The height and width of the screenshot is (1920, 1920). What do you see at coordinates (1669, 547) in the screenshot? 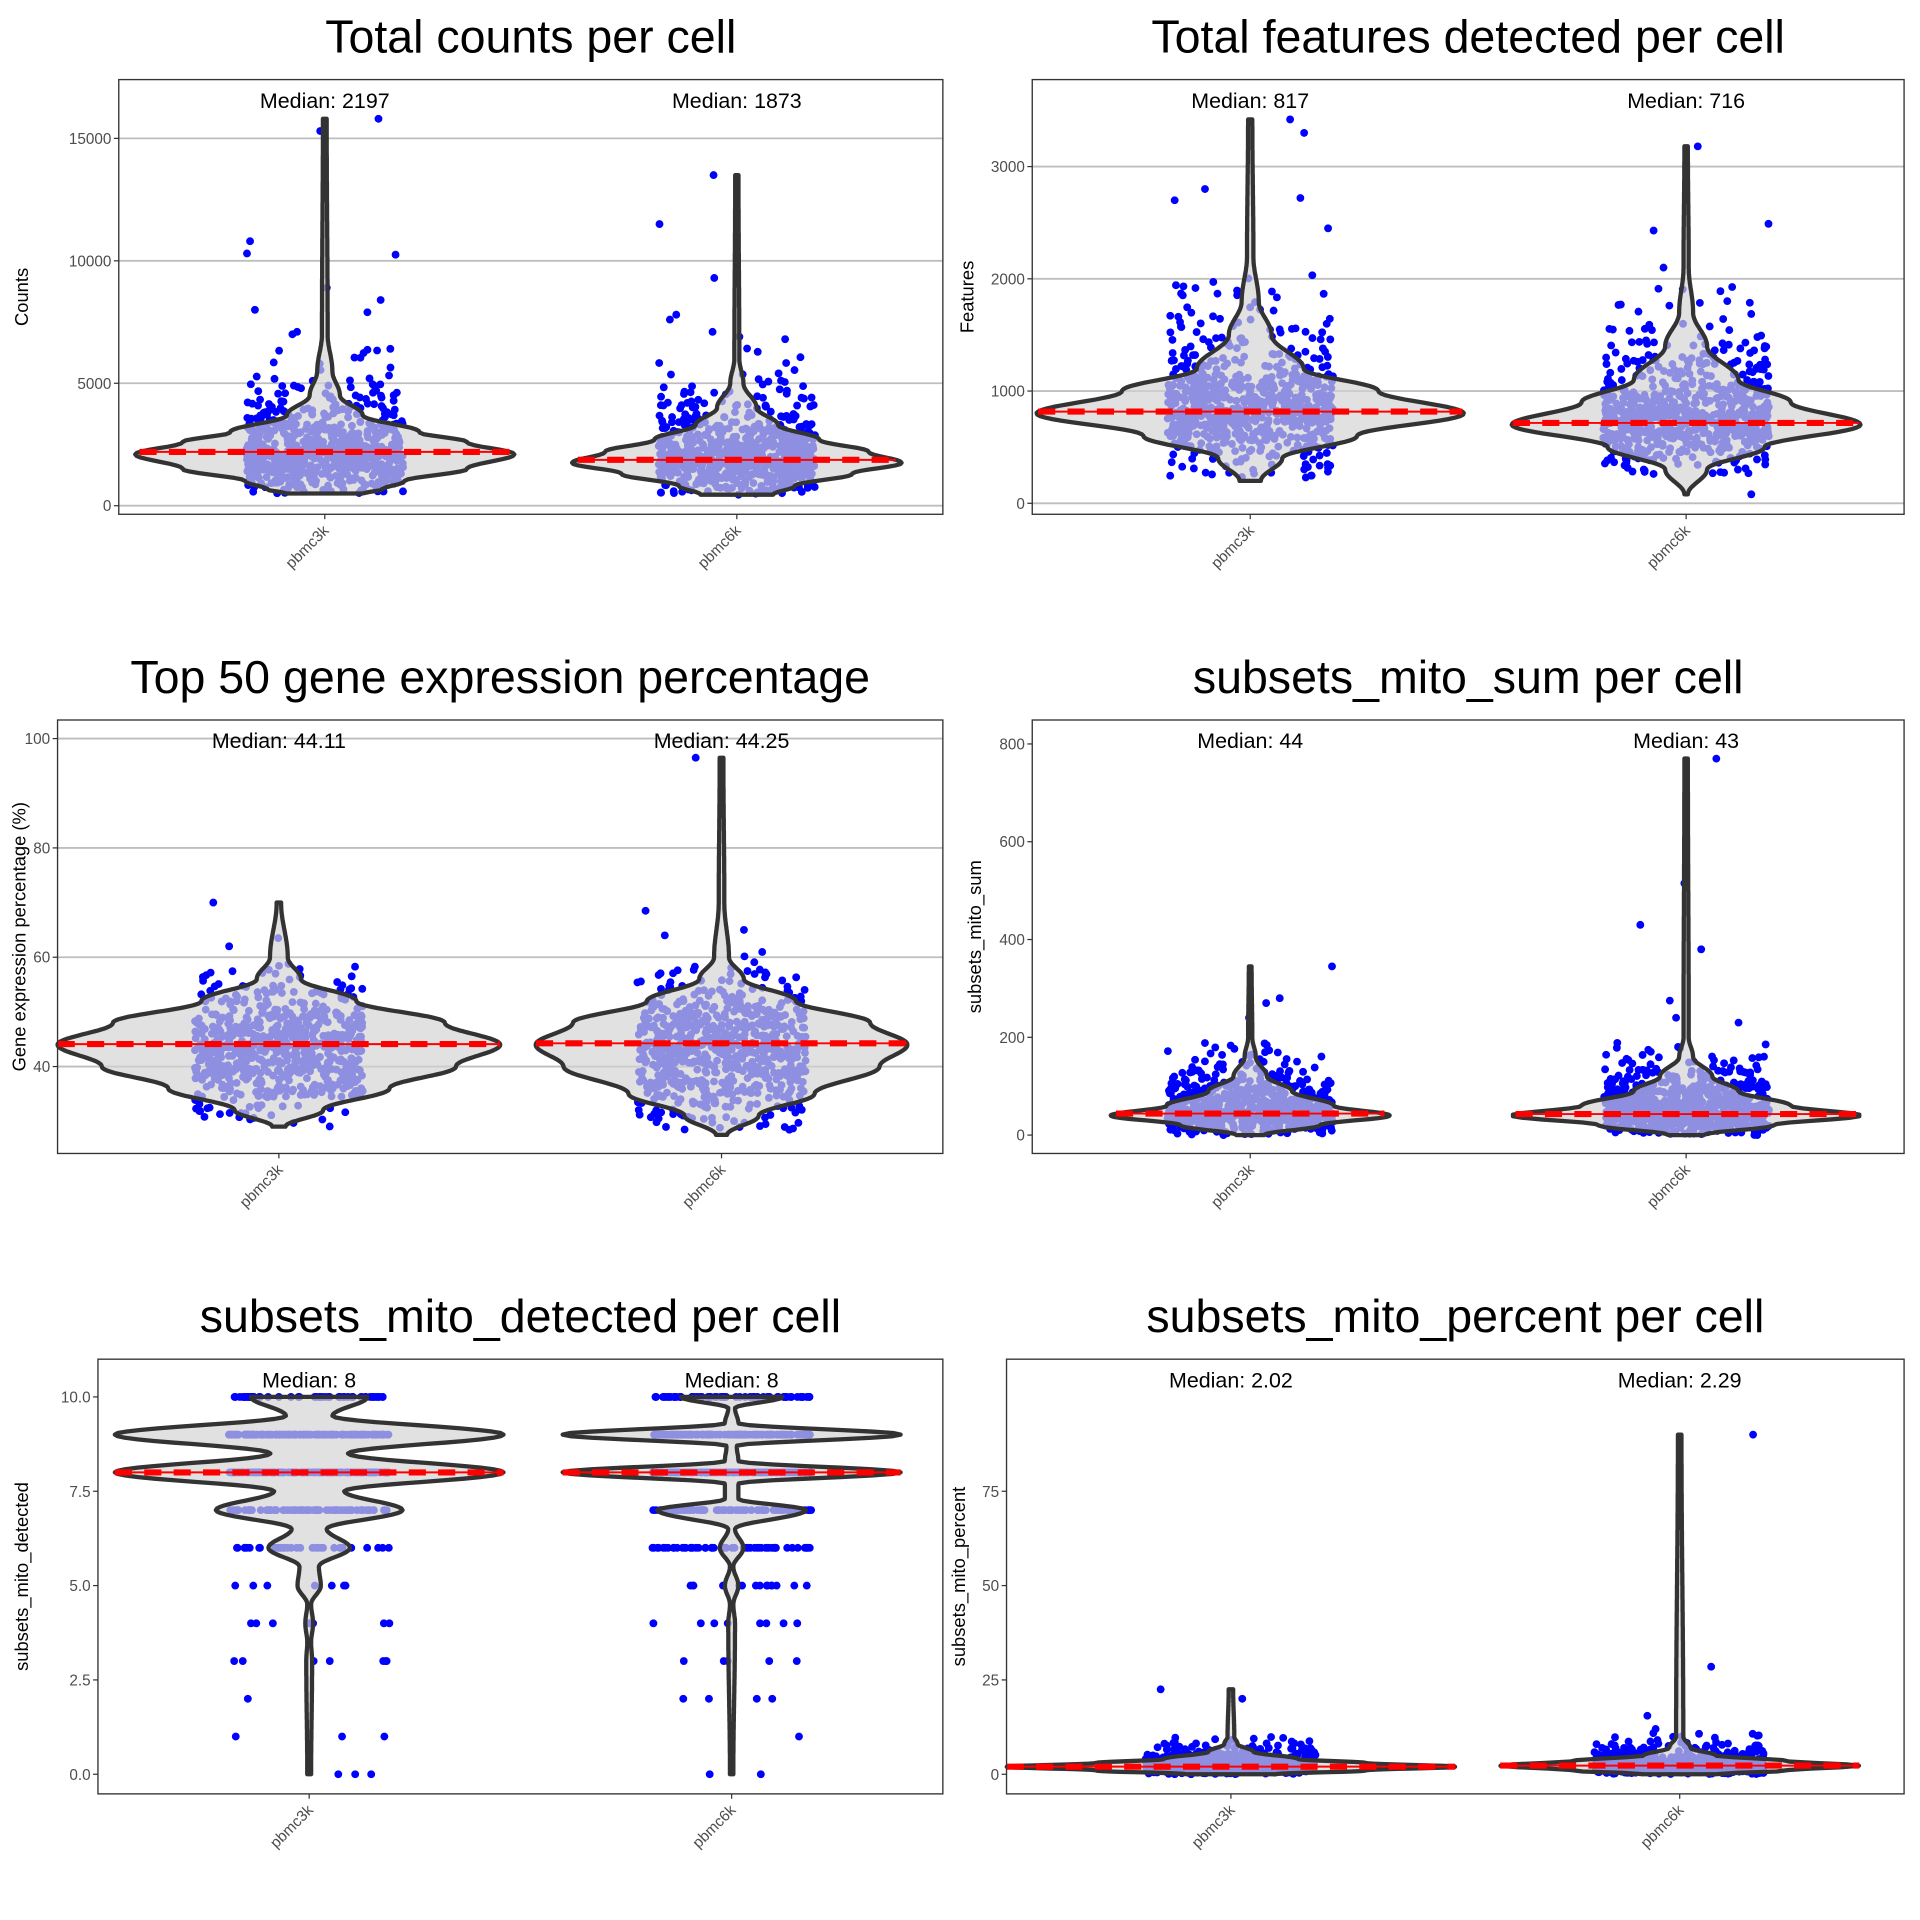
I see `x-tick-label: pbmc6k` at bounding box center [1669, 547].